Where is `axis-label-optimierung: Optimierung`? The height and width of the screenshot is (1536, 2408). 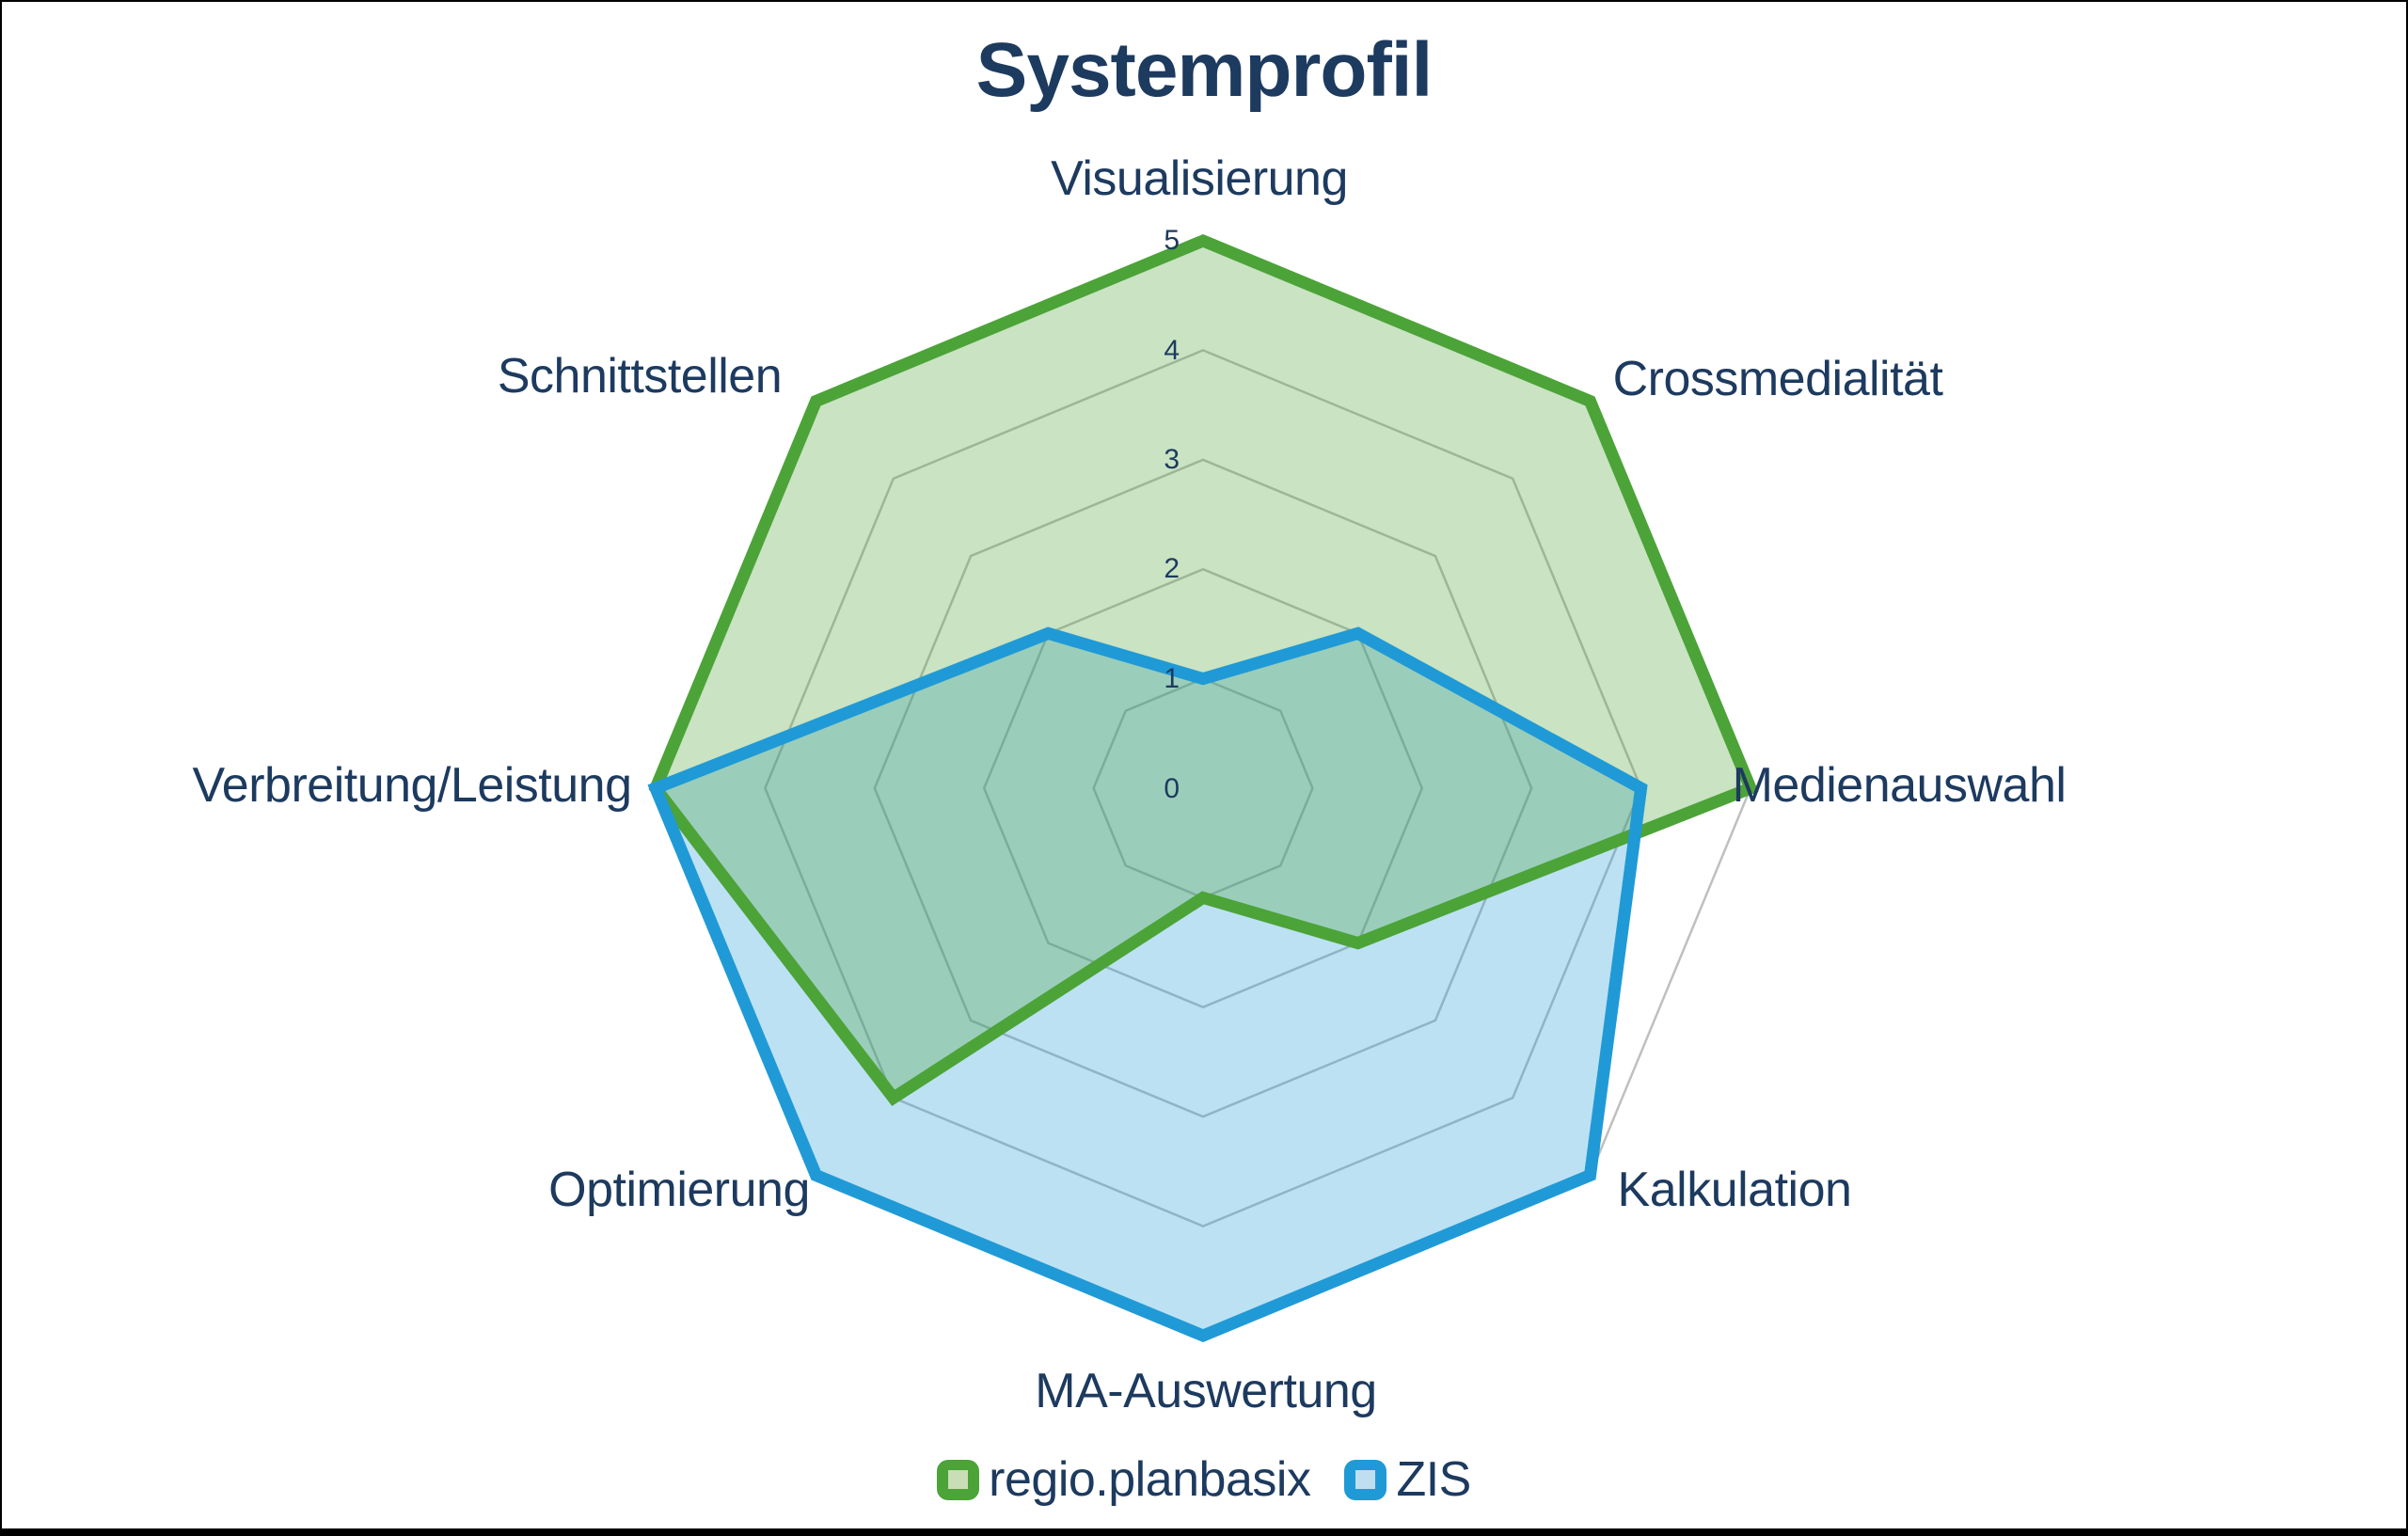 axis-label-optimierung: Optimierung is located at coordinates (679, 1190).